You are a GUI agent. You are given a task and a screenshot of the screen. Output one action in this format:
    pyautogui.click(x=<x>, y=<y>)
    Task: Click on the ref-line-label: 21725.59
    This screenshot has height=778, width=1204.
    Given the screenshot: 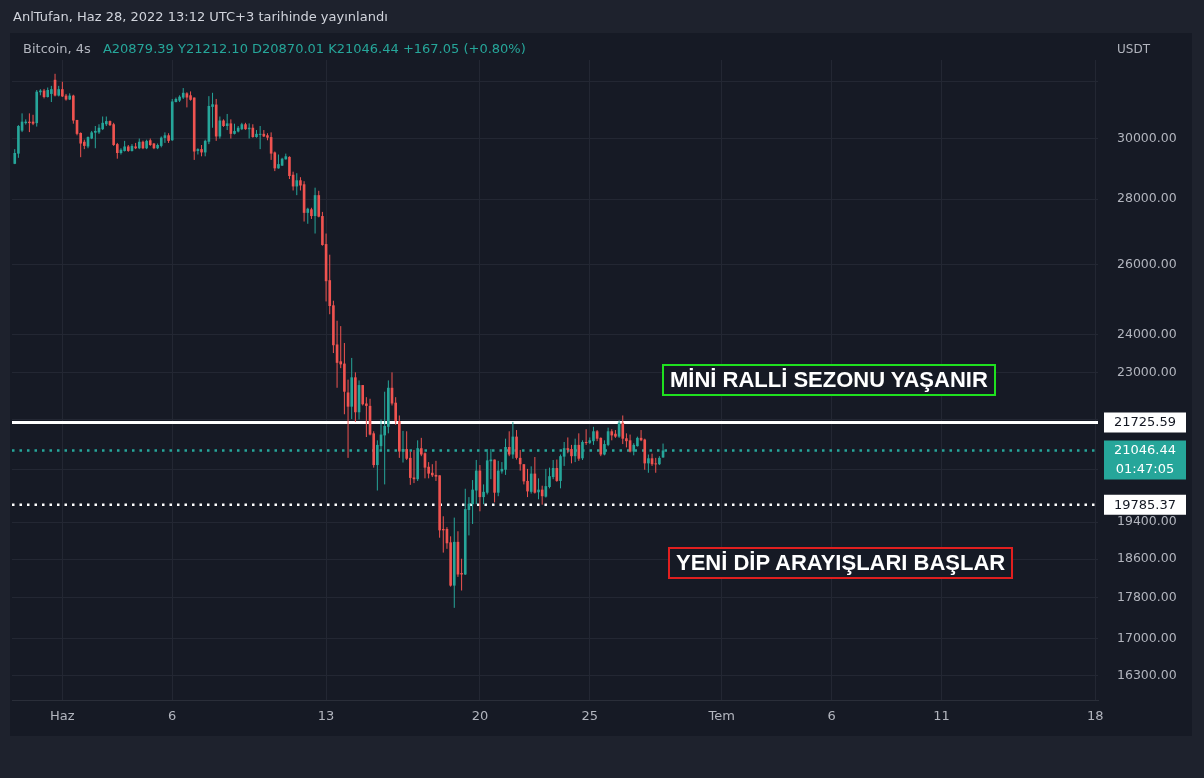 What is the action you would take?
    pyautogui.click(x=1145, y=422)
    